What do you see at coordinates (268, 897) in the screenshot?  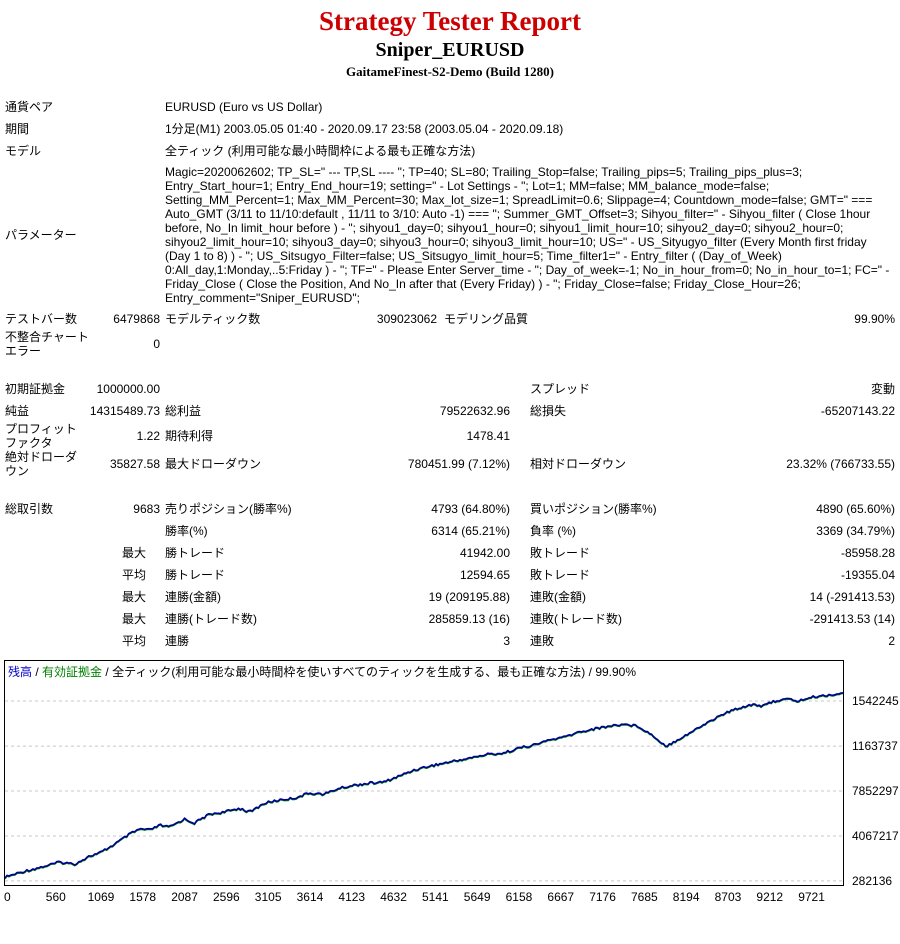 I see `x-axis-tick-label: 3105` at bounding box center [268, 897].